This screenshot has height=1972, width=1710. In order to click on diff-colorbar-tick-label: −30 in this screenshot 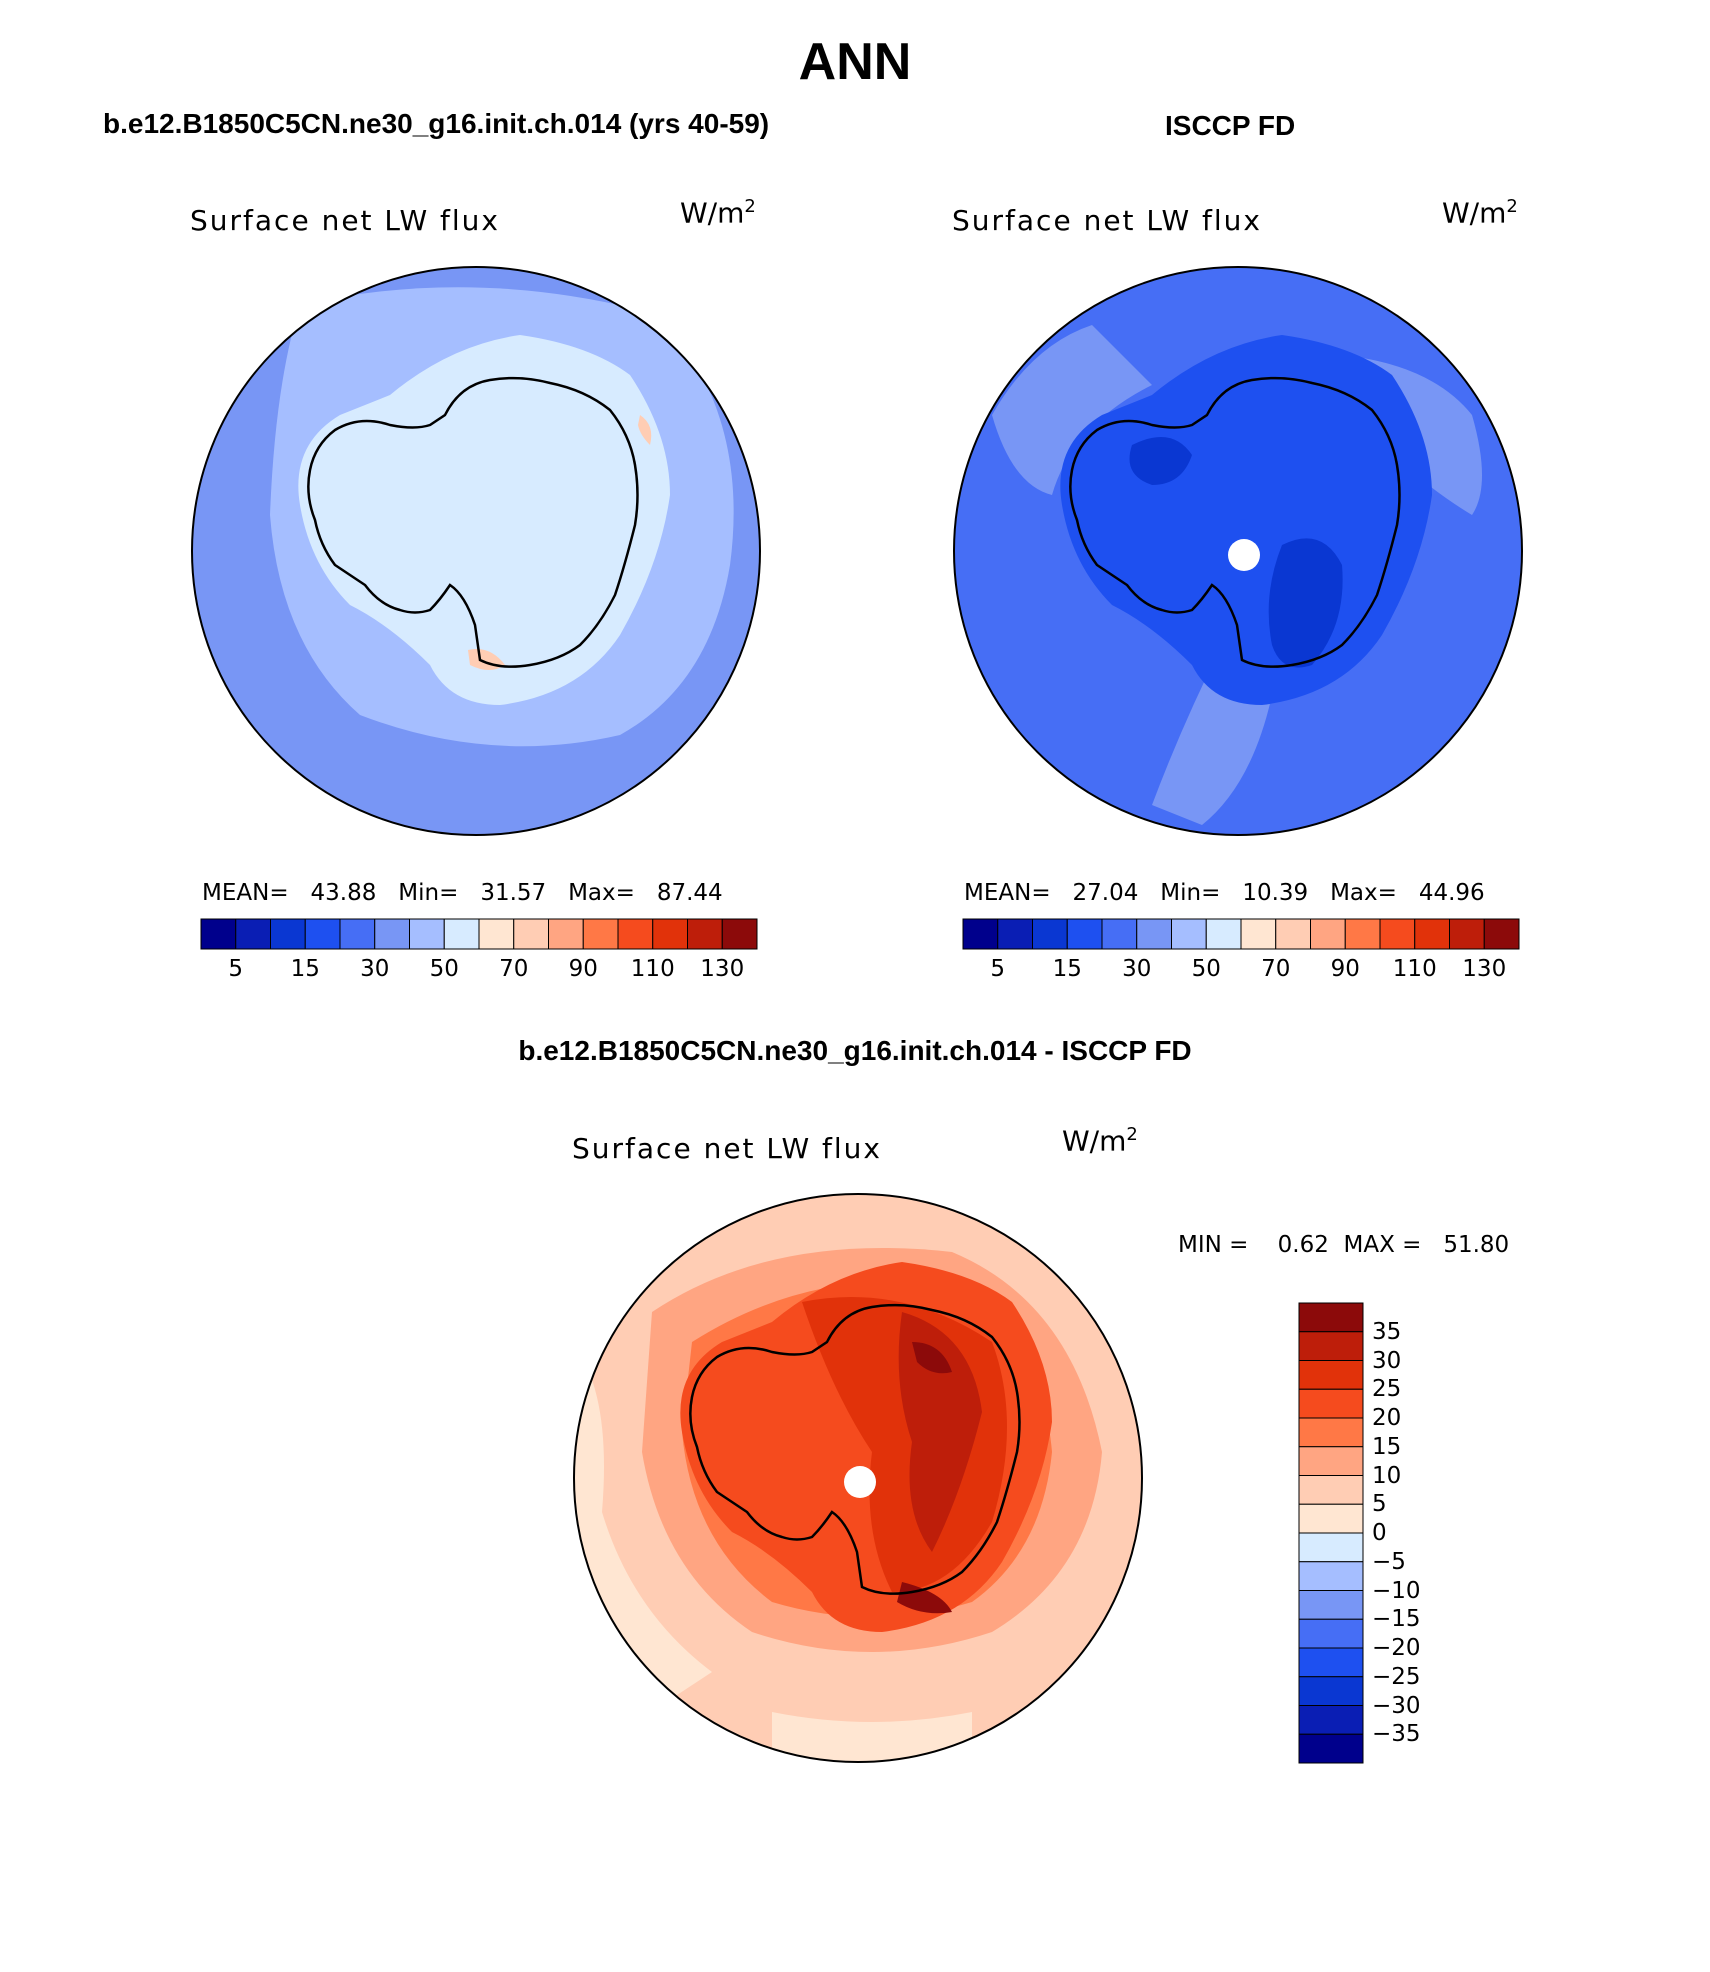, I will do `click(1396, 1705)`.